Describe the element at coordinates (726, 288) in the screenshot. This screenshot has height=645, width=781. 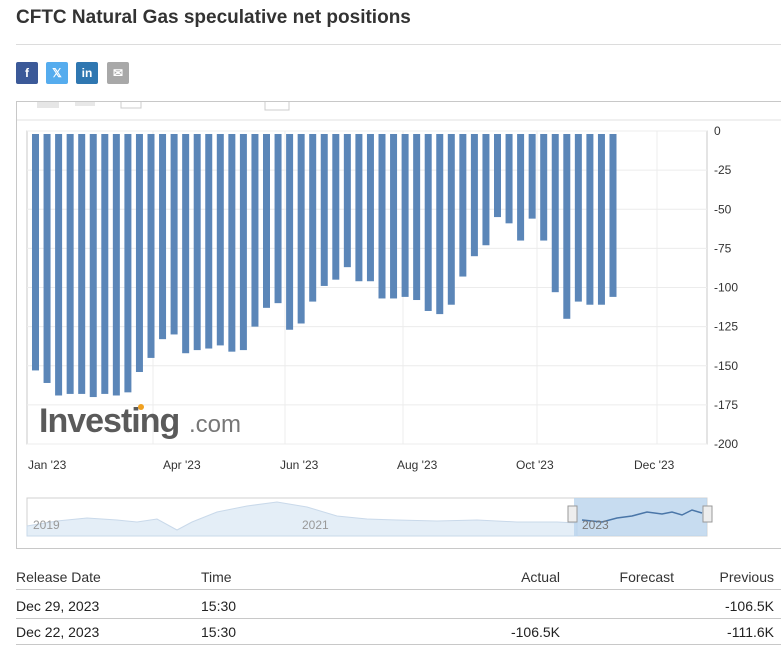
I see `y-tick-label: -100` at that location.